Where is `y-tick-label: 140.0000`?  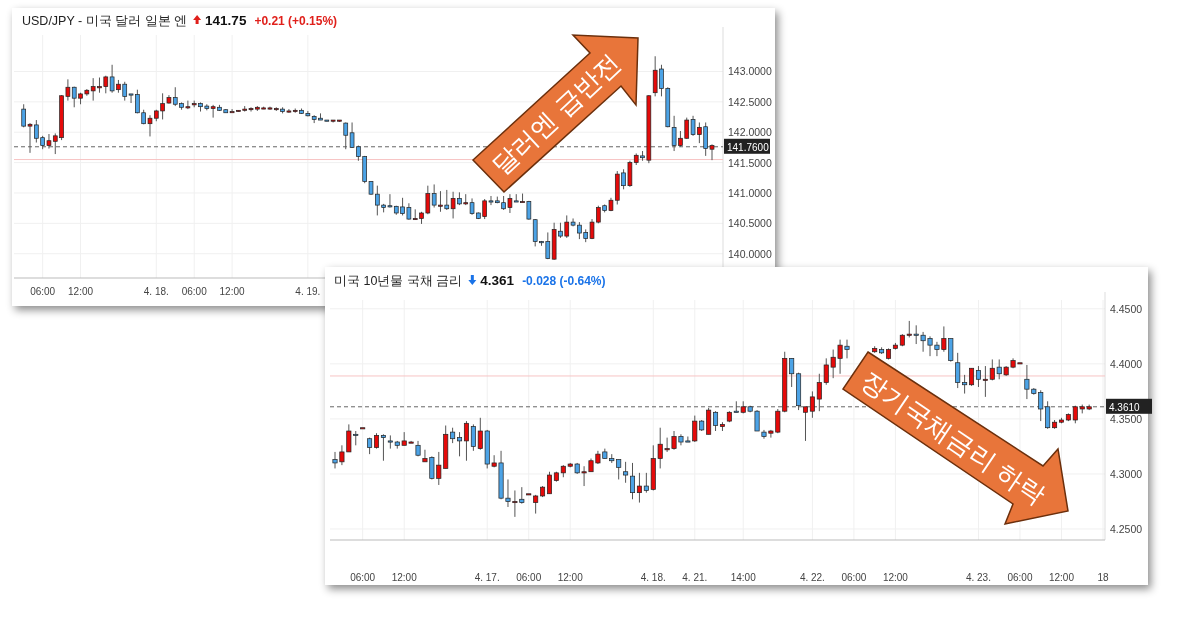
y-tick-label: 140.0000 is located at coordinates (750, 253).